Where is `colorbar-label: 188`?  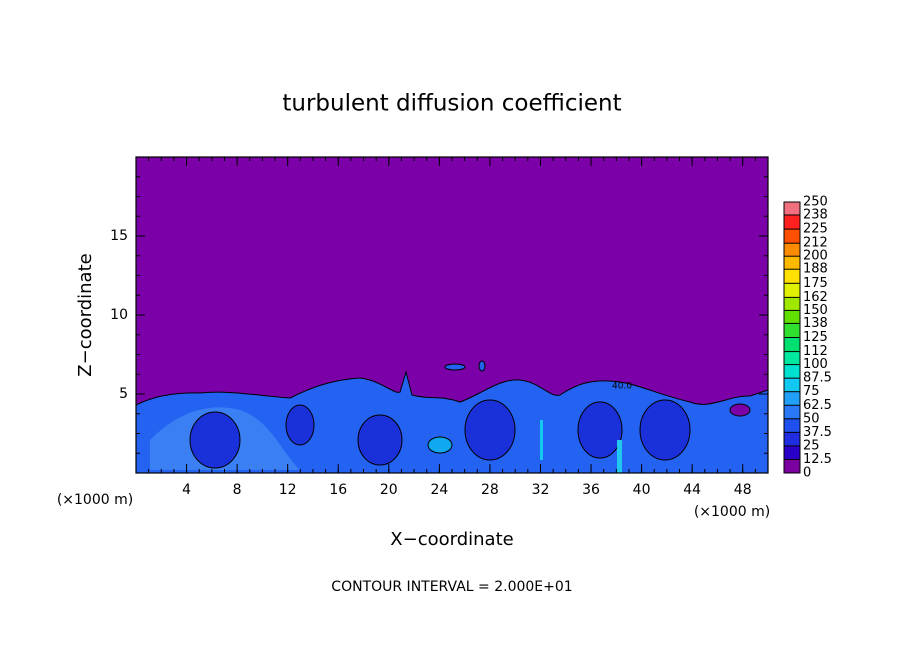
colorbar-label: 188 is located at coordinates (815, 269).